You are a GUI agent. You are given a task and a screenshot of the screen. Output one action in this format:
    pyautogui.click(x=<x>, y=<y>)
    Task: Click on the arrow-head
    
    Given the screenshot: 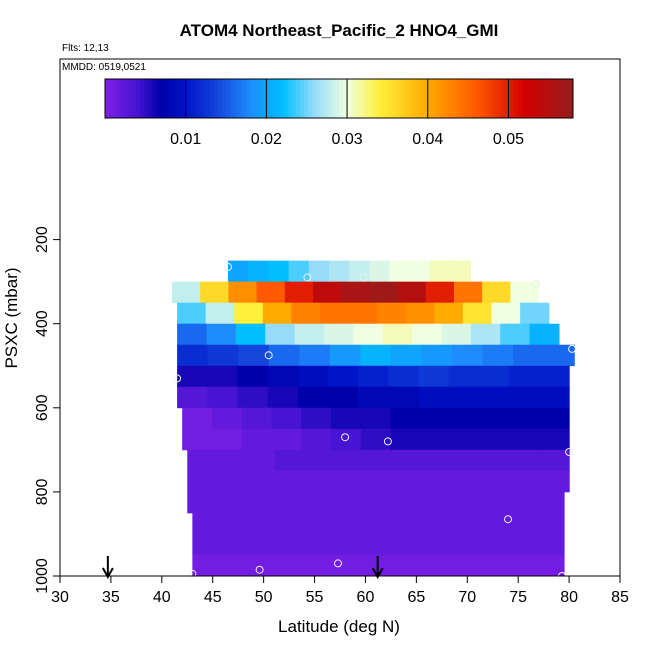 What is the action you would take?
    pyautogui.click(x=377, y=573)
    